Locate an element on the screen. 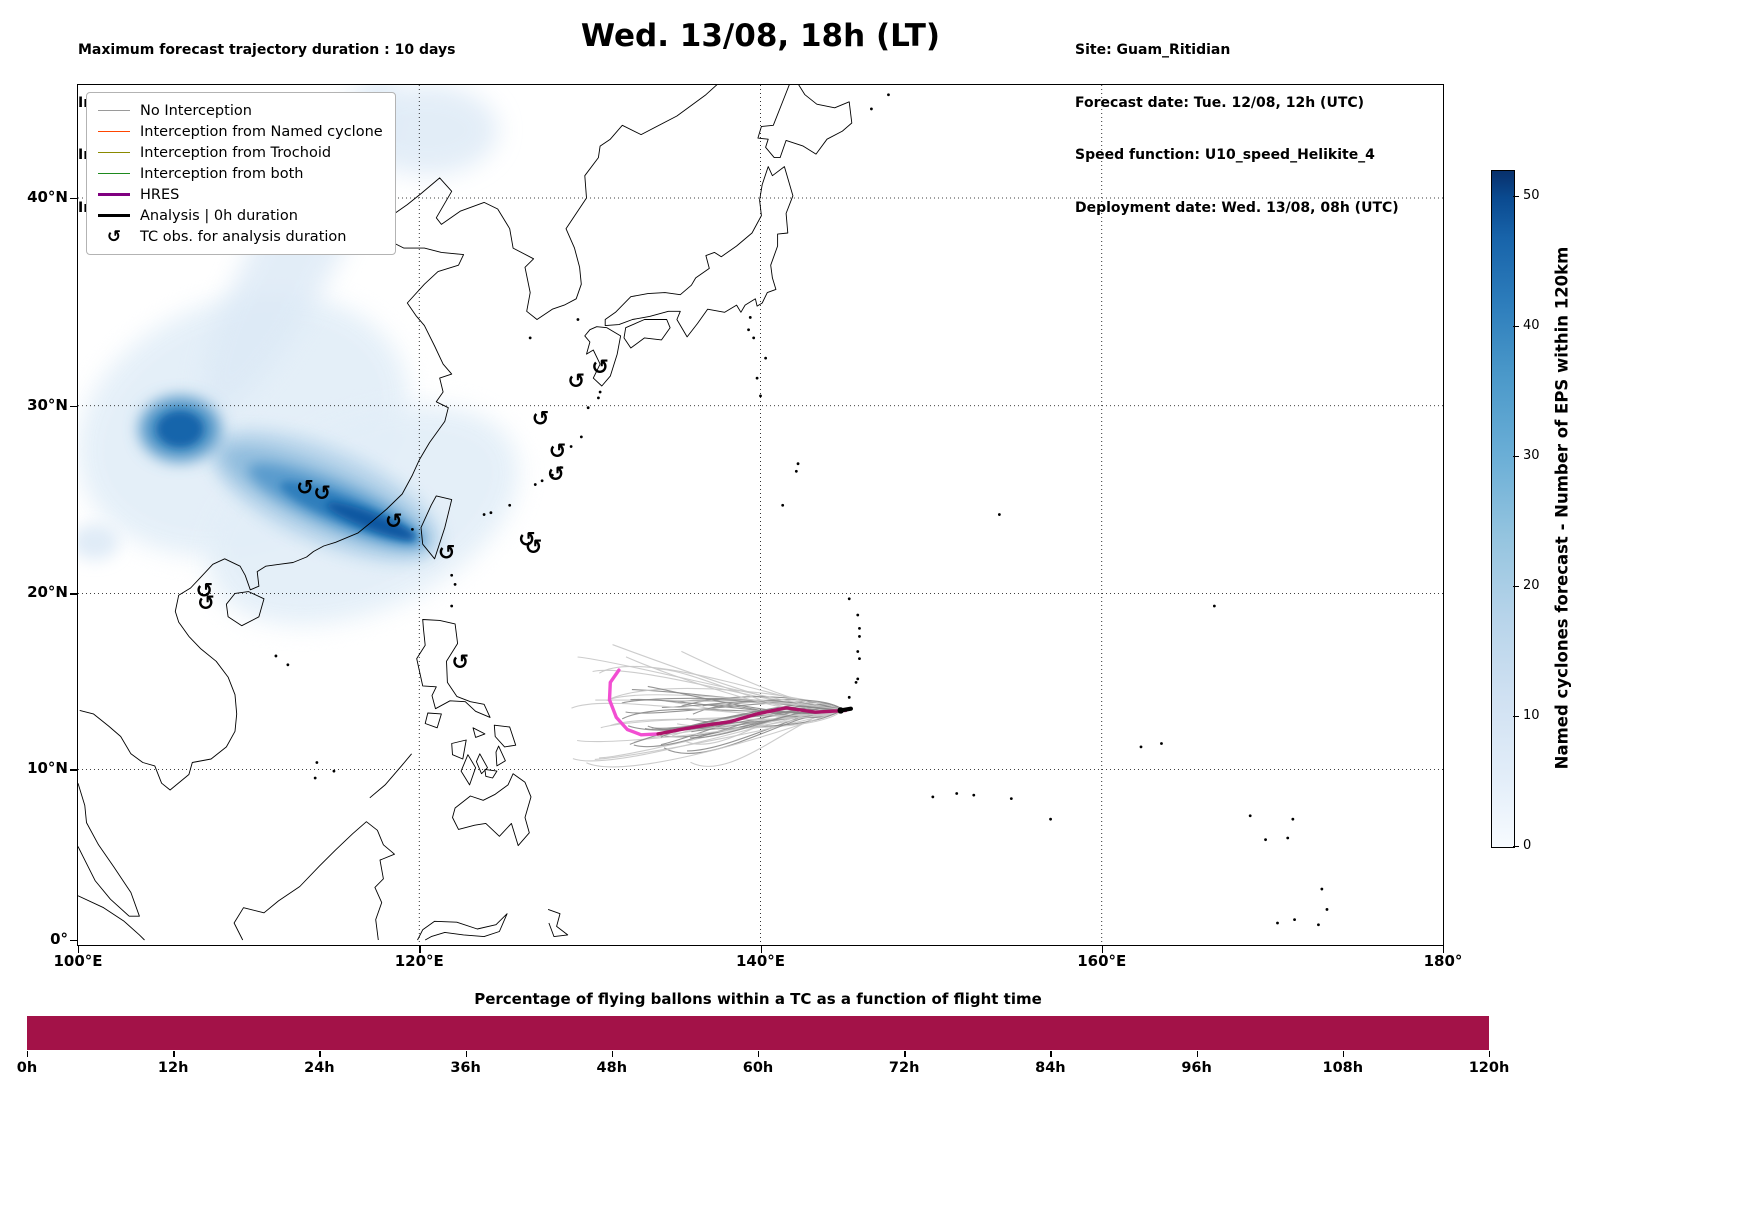  legend-item: HRES is located at coordinates (240, 194).